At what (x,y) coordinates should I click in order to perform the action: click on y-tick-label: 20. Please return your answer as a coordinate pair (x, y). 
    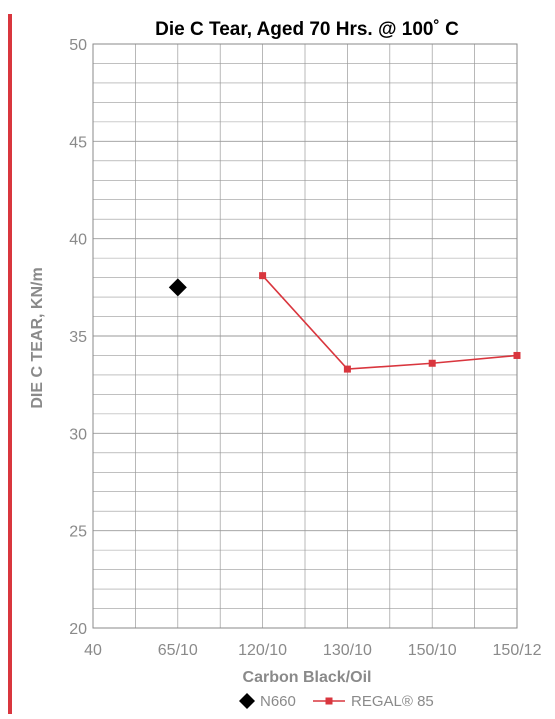
    Looking at the image, I should click on (78, 629).